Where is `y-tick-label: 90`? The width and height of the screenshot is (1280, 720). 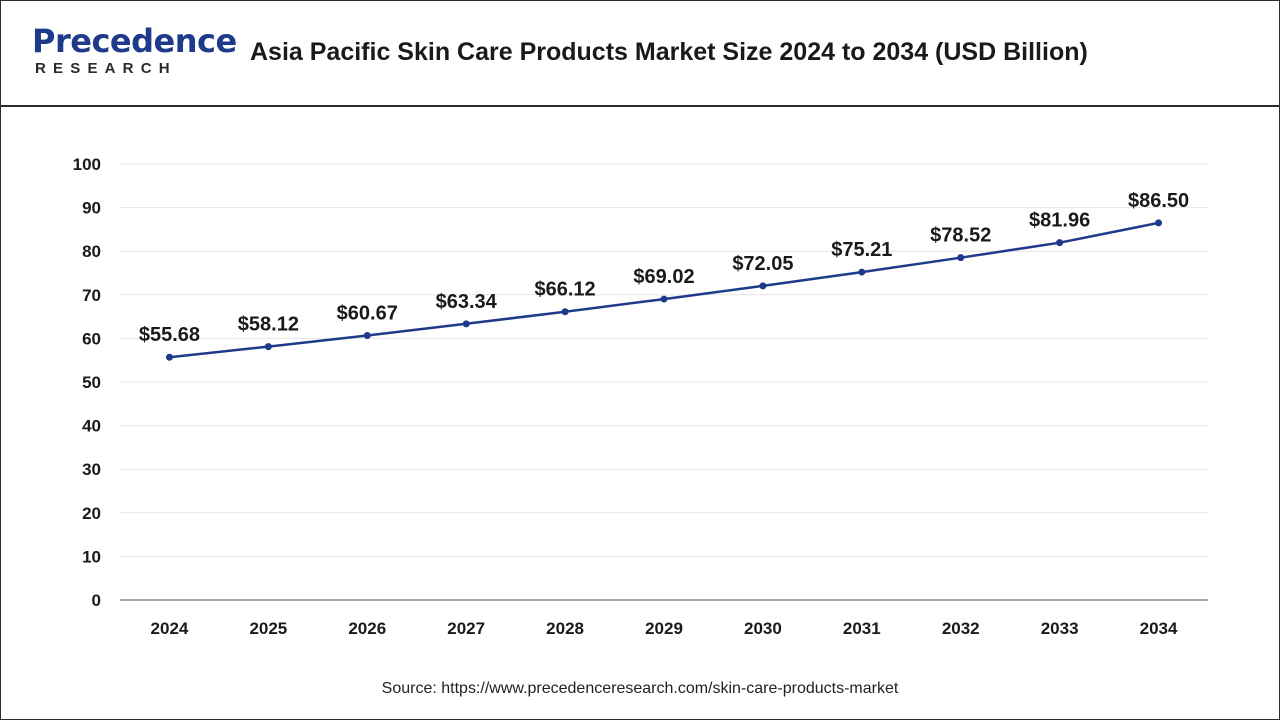 y-tick-label: 90 is located at coordinates (91, 208).